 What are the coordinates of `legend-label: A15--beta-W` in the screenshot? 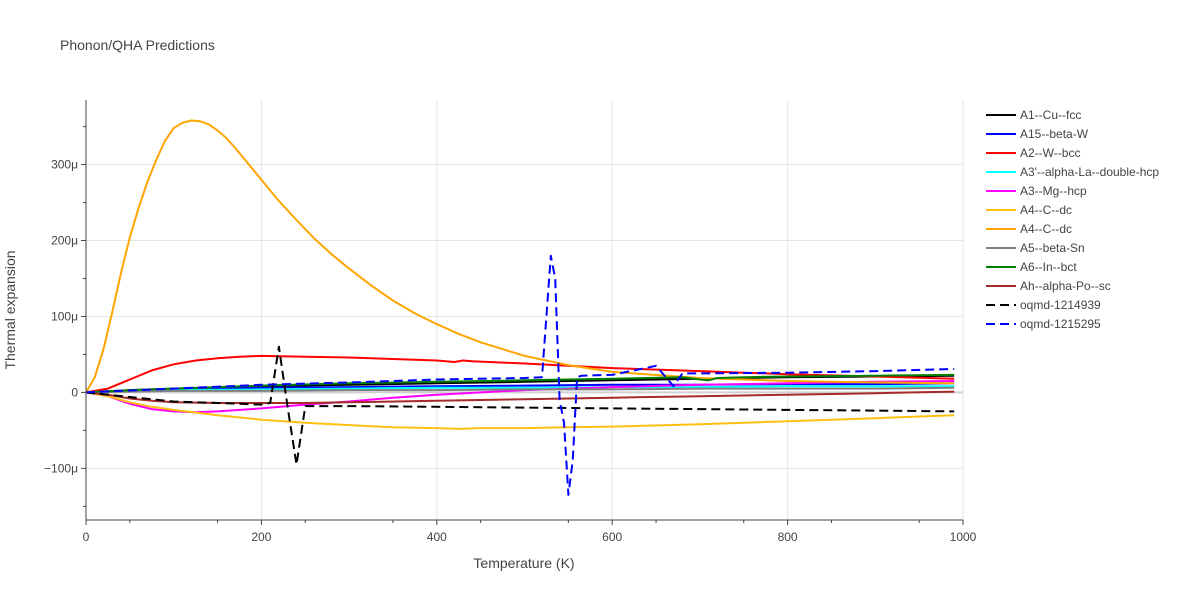 It's located at (1054, 134).